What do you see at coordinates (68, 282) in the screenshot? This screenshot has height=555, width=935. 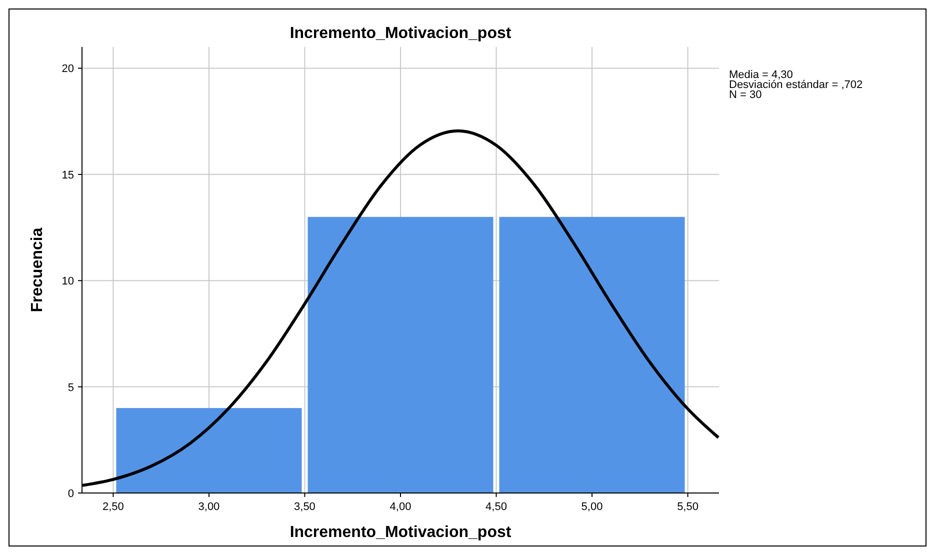 I see `y-tick-label: 10` at bounding box center [68, 282].